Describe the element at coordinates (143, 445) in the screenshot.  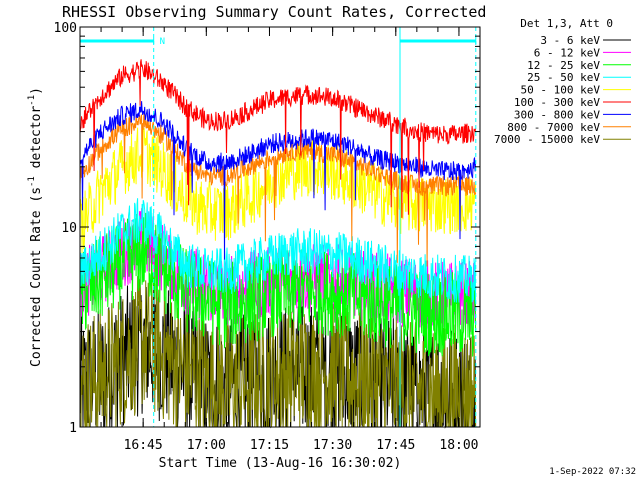
I see `x-tick-label-0: 16:45` at that location.